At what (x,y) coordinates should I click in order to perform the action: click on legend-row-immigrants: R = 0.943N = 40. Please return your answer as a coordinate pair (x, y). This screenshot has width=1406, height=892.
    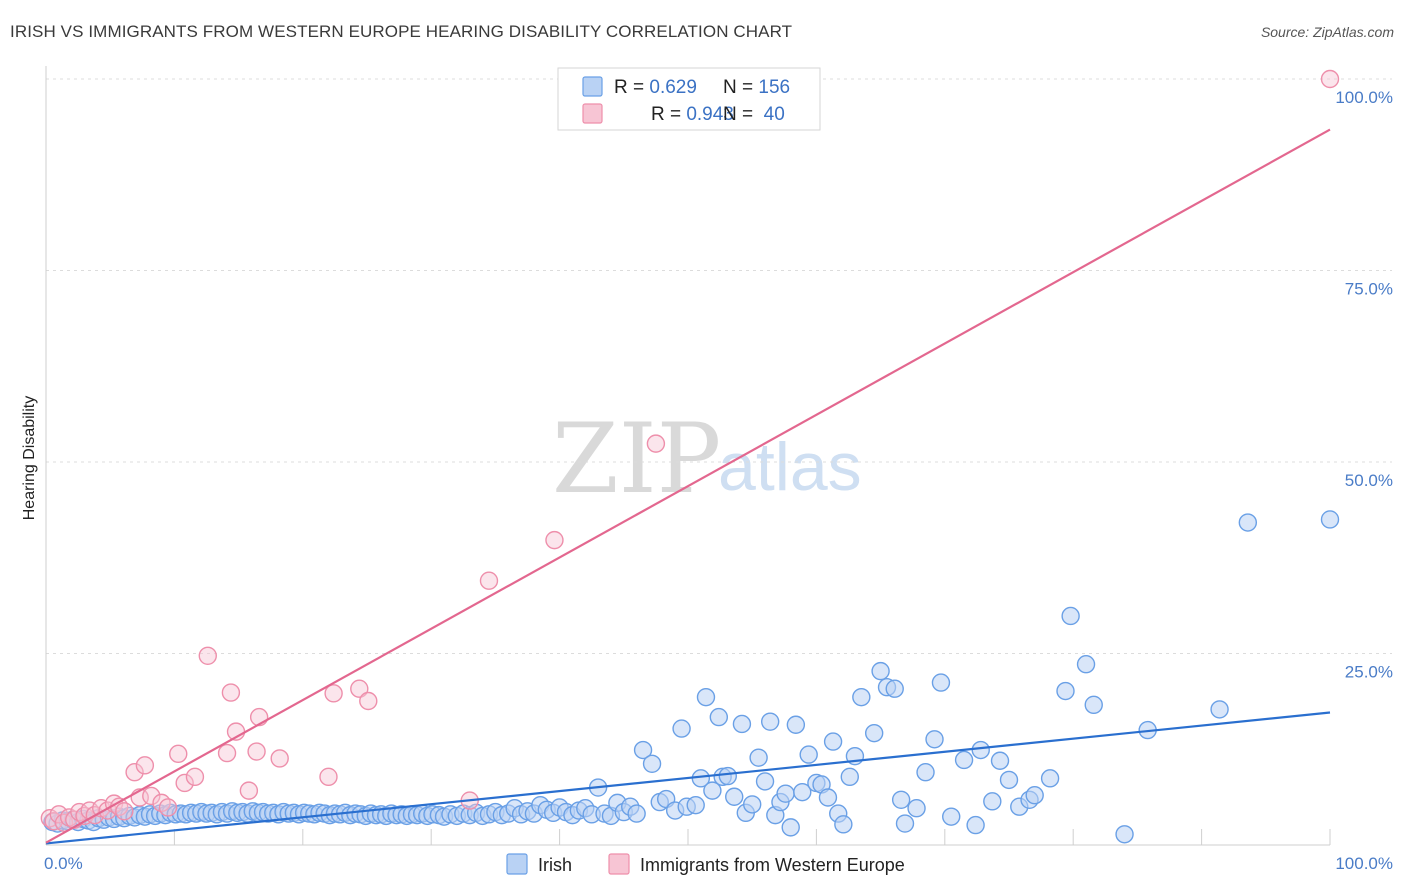
    Looking at the image, I should click on (712, 114).